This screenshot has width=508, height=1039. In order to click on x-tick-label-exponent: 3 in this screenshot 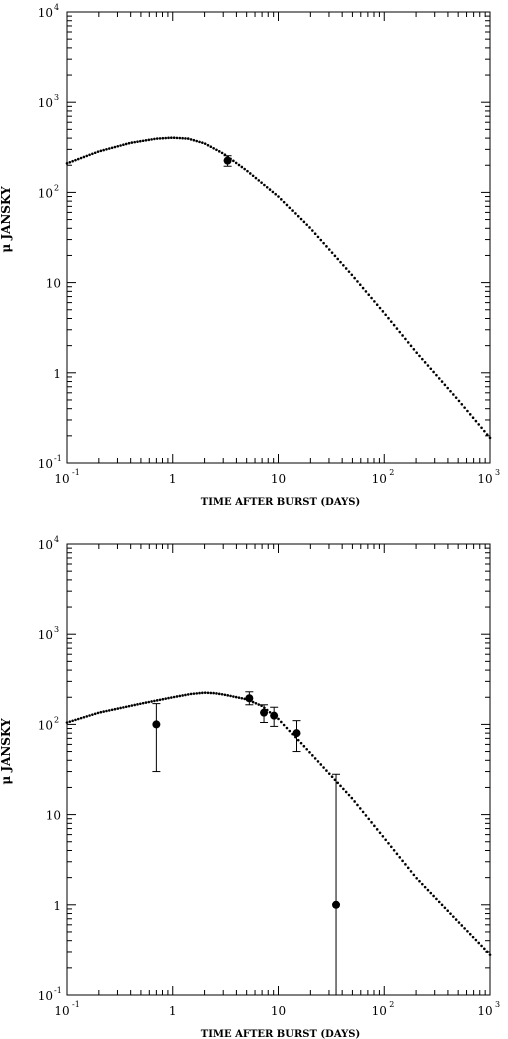, I will do `click(497, 472)`.